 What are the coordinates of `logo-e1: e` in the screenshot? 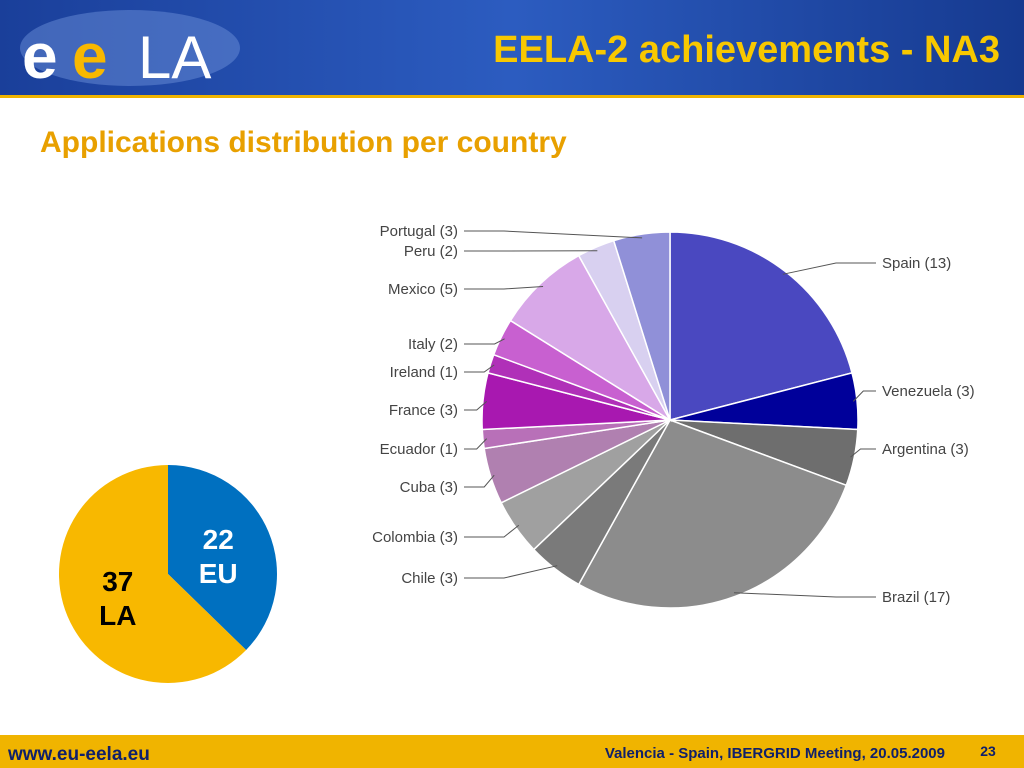 It's located at (40, 56).